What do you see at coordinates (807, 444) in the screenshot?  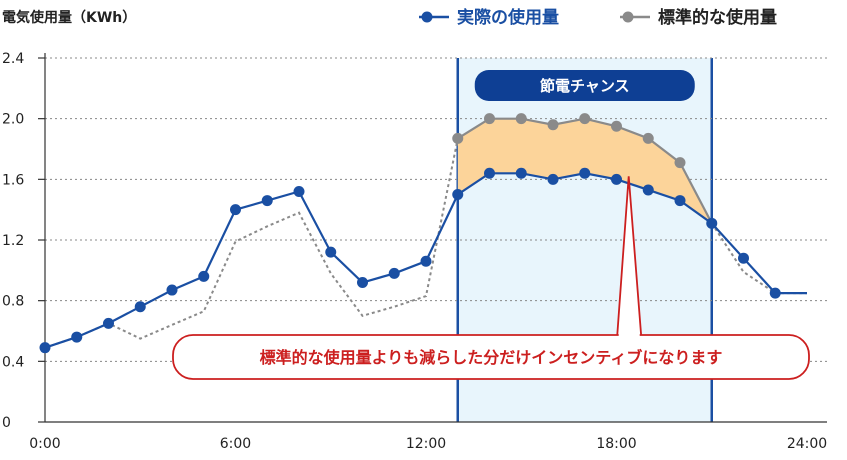 I see `x-tick-label: 24:00` at bounding box center [807, 444].